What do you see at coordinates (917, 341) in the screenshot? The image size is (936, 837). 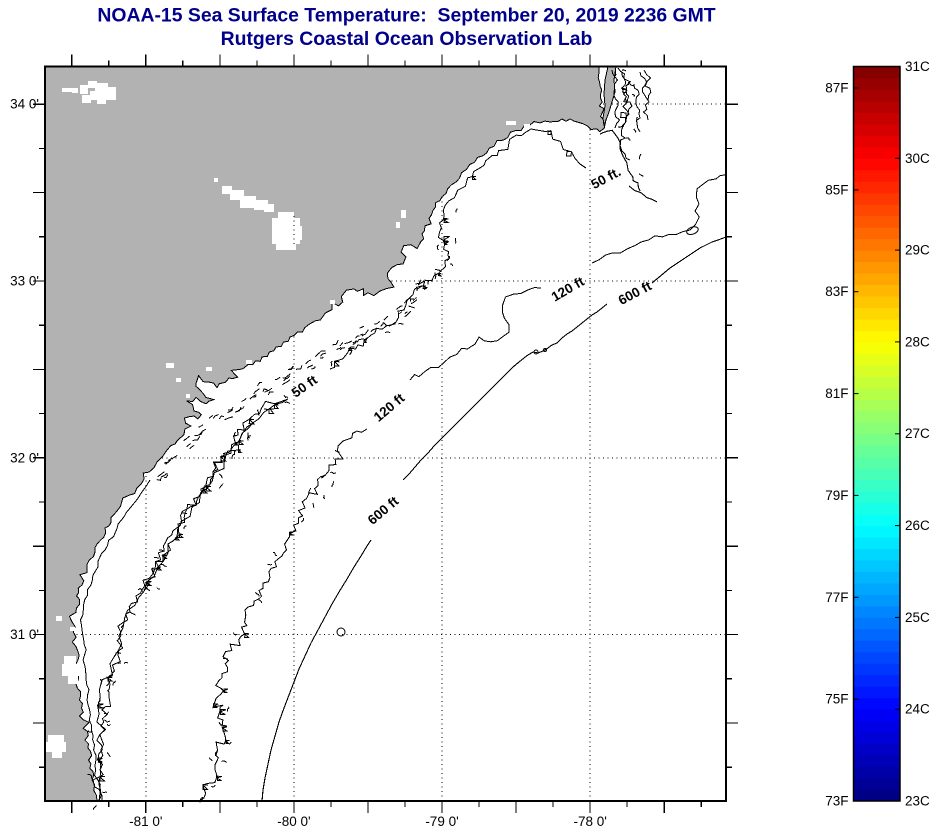 I see `svg-text: 28C` at bounding box center [917, 341].